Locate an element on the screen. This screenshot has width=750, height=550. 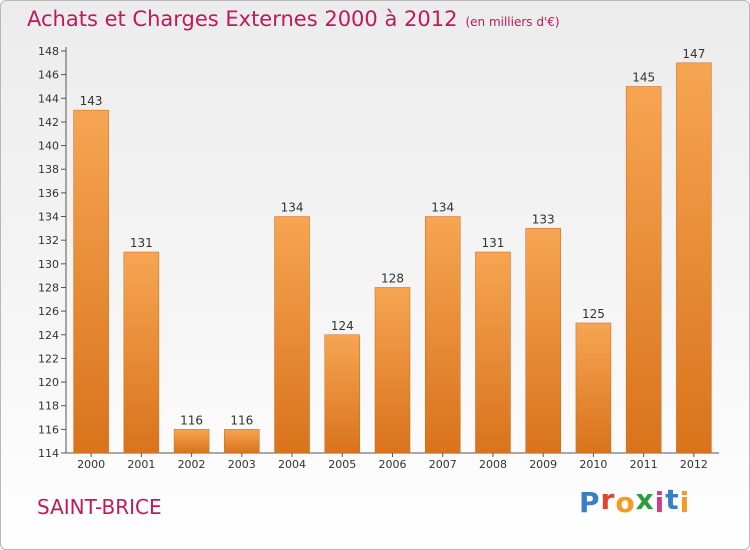
x-tick-label: 2001 is located at coordinates (141, 464).